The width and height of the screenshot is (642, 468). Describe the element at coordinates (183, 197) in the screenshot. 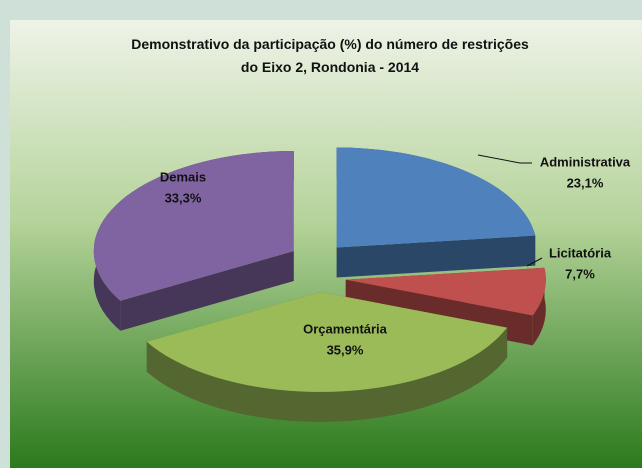

I see `value-label: 33,3%` at that location.